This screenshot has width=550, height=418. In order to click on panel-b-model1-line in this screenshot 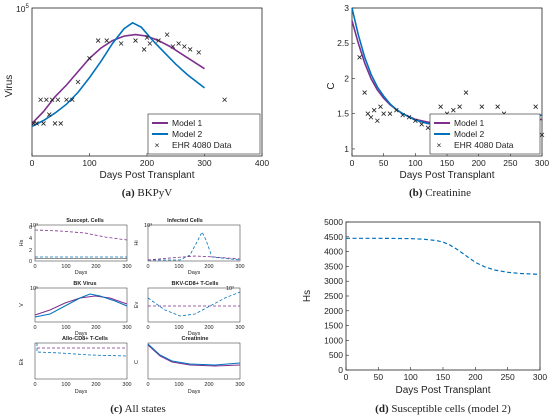, I will do `click(447, 72)`.